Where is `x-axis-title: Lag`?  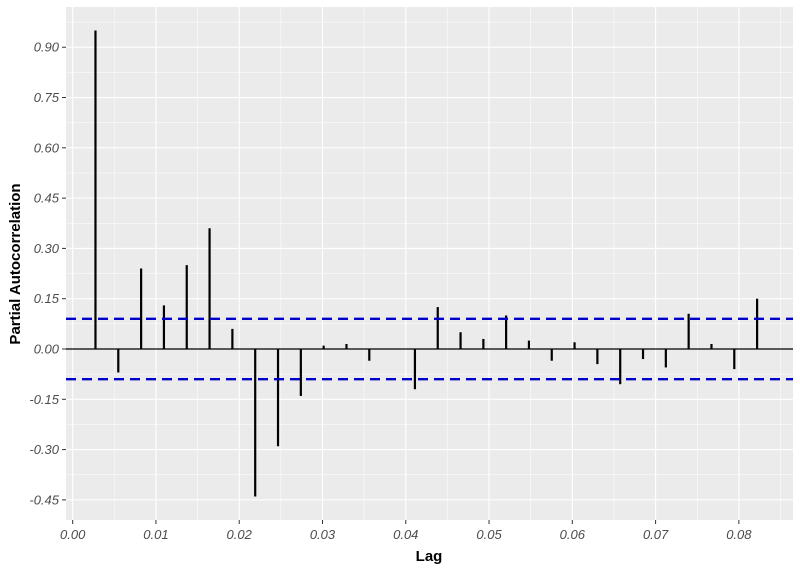 x-axis-title: Lag is located at coordinates (429, 556).